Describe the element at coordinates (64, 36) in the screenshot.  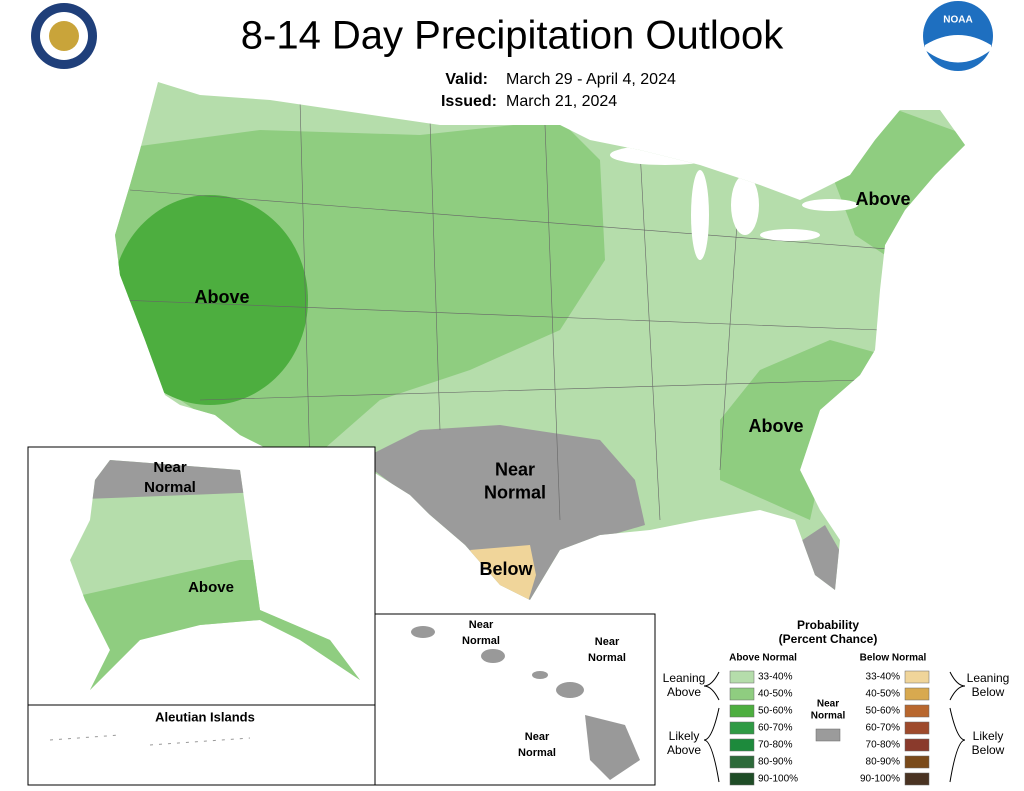
I see `seal` at that location.